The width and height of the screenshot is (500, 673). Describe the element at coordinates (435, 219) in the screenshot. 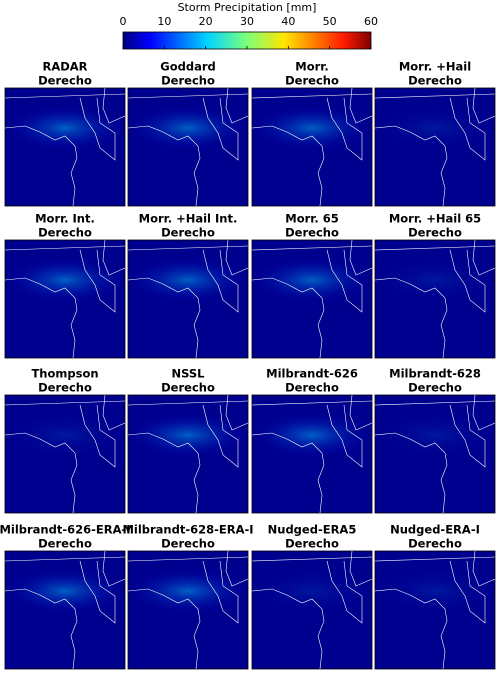

I see `panel-title: Morr. +Hail 65` at that location.